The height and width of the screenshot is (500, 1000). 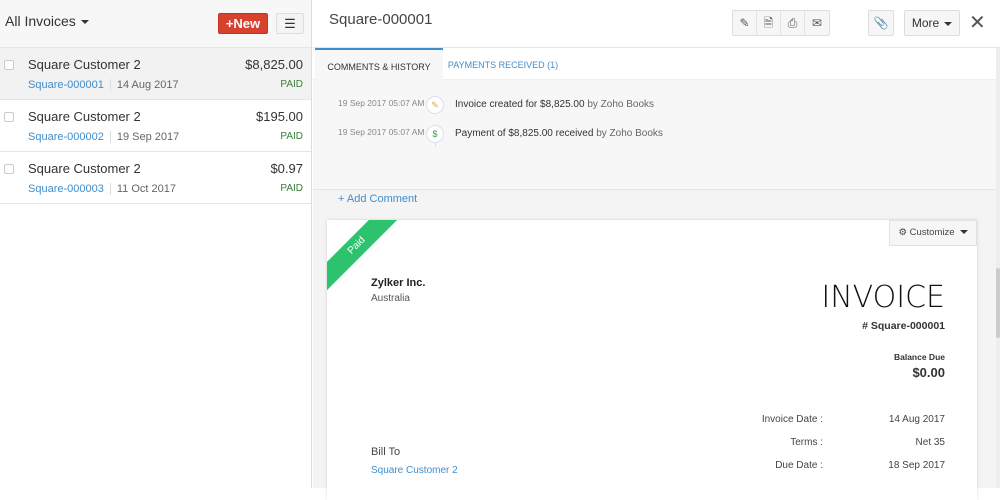 What do you see at coordinates (656, 64) in the screenshot?
I see `tab-bar: COMMENTS & HISTORY PAYMENTS RECEIVED (1)` at bounding box center [656, 64].